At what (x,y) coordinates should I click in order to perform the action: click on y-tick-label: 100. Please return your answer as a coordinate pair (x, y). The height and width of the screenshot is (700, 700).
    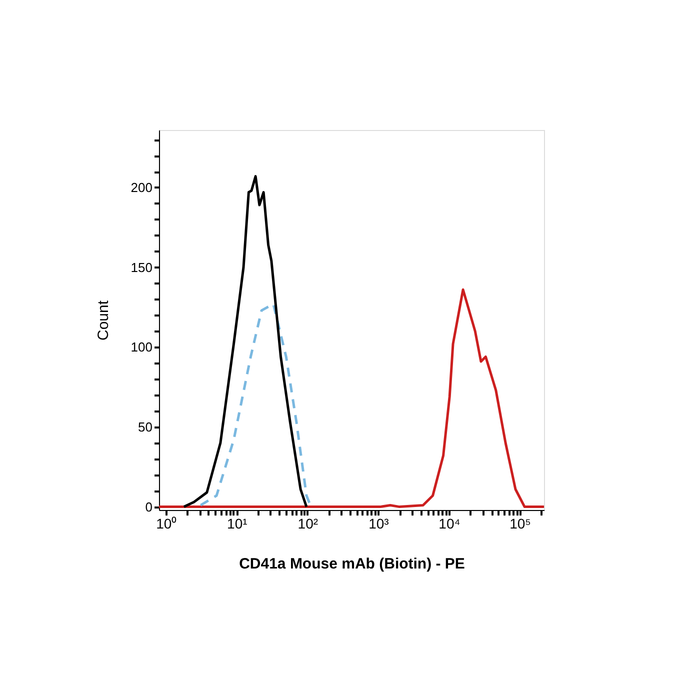
    Looking at the image, I should click on (141, 347).